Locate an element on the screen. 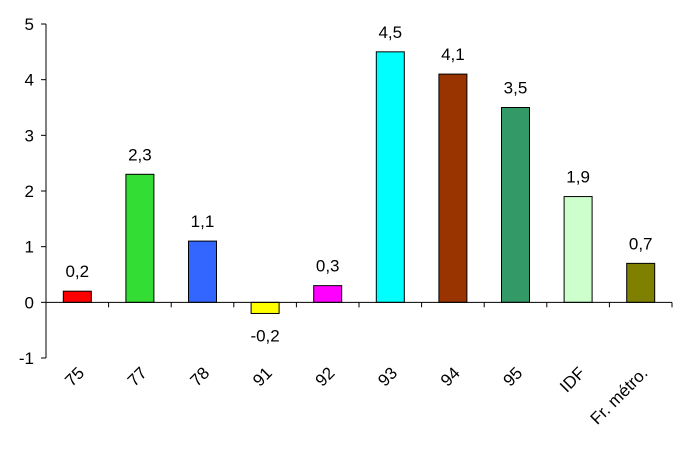 This screenshot has height=455, width=680. y-tick-label: 3 is located at coordinates (29, 135).